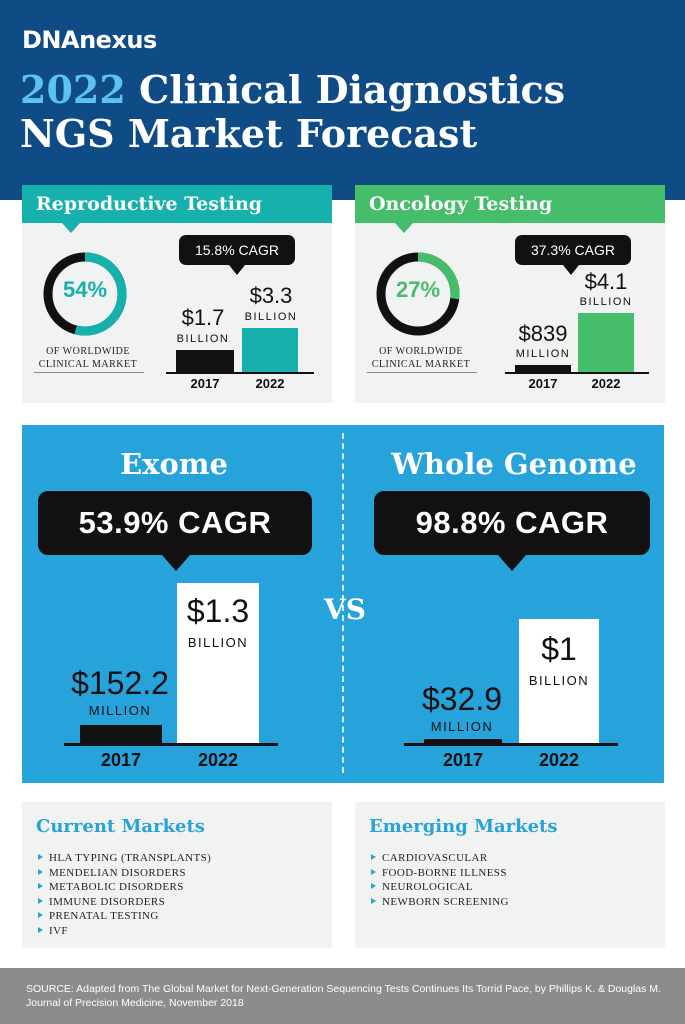 This screenshot has width=685, height=1024. I want to click on reproductive-share-donut, so click(85, 294).